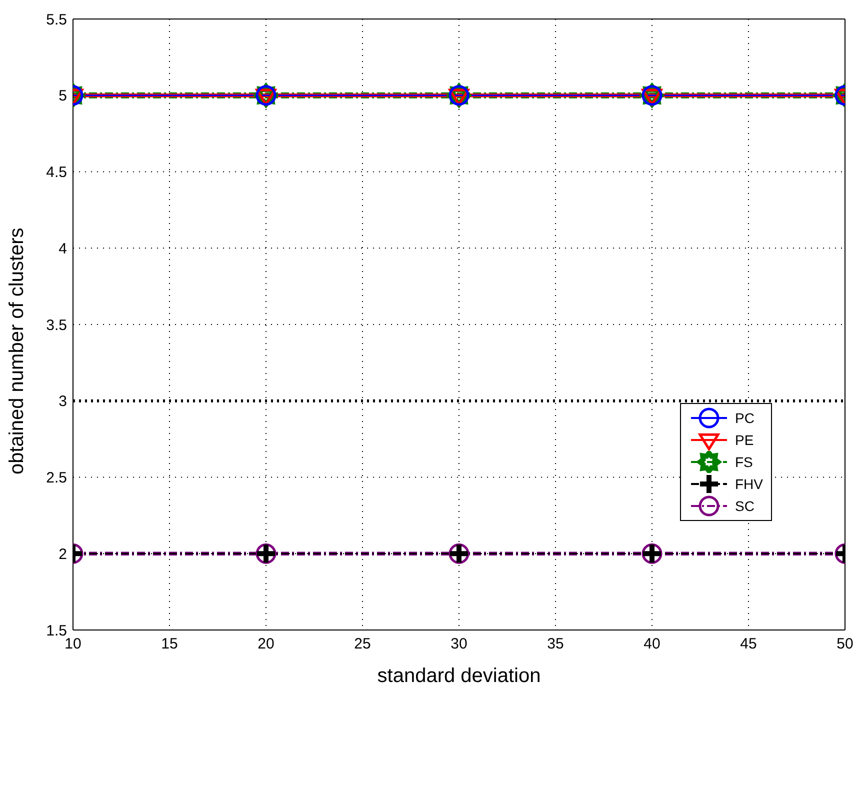  What do you see at coordinates (62, 554) in the screenshot?
I see `y-tick-label: 2` at bounding box center [62, 554].